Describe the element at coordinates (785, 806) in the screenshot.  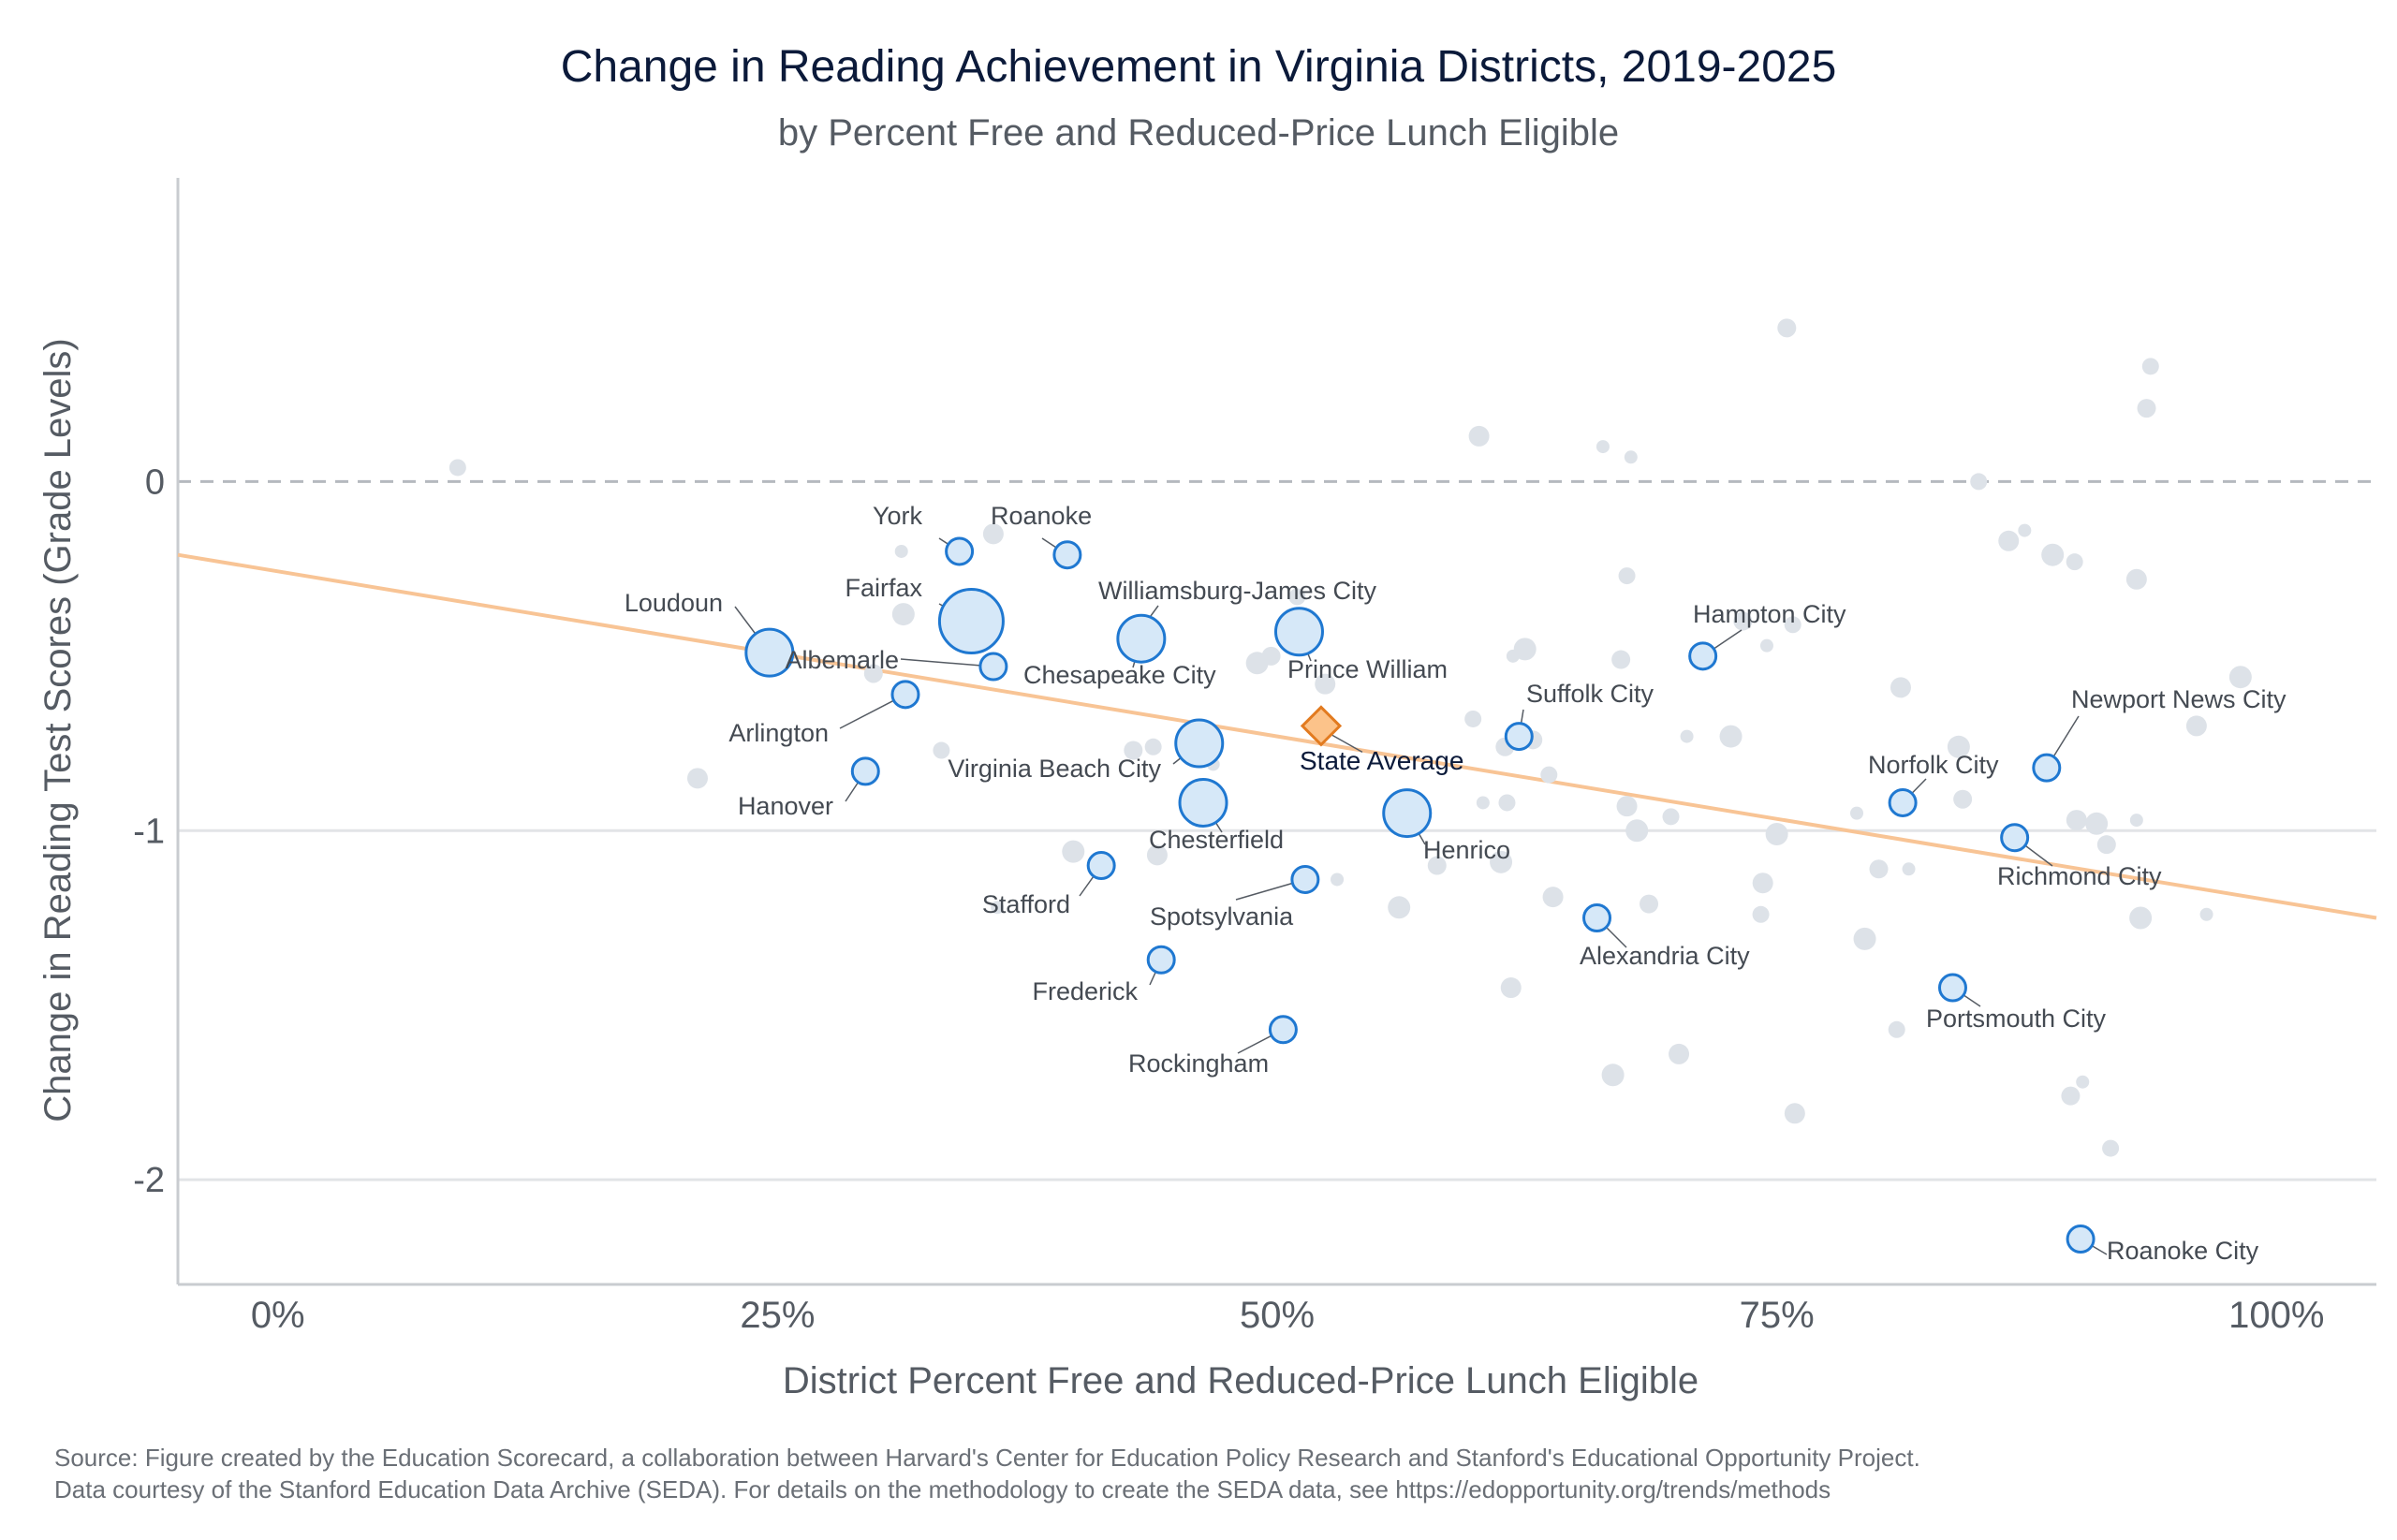
I see `district-label: Hanover` at that location.